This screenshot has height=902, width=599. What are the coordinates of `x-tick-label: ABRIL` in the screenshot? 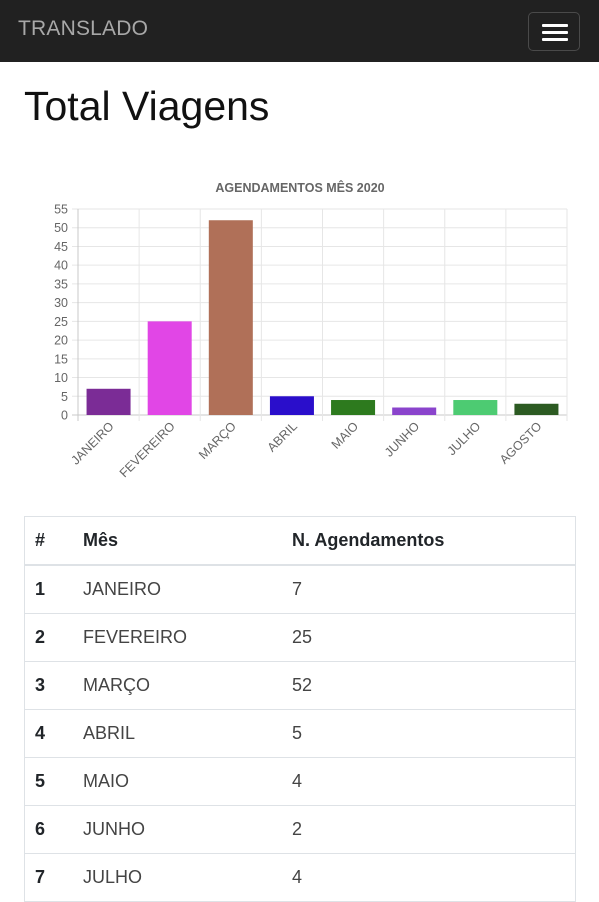 It's located at (282, 436).